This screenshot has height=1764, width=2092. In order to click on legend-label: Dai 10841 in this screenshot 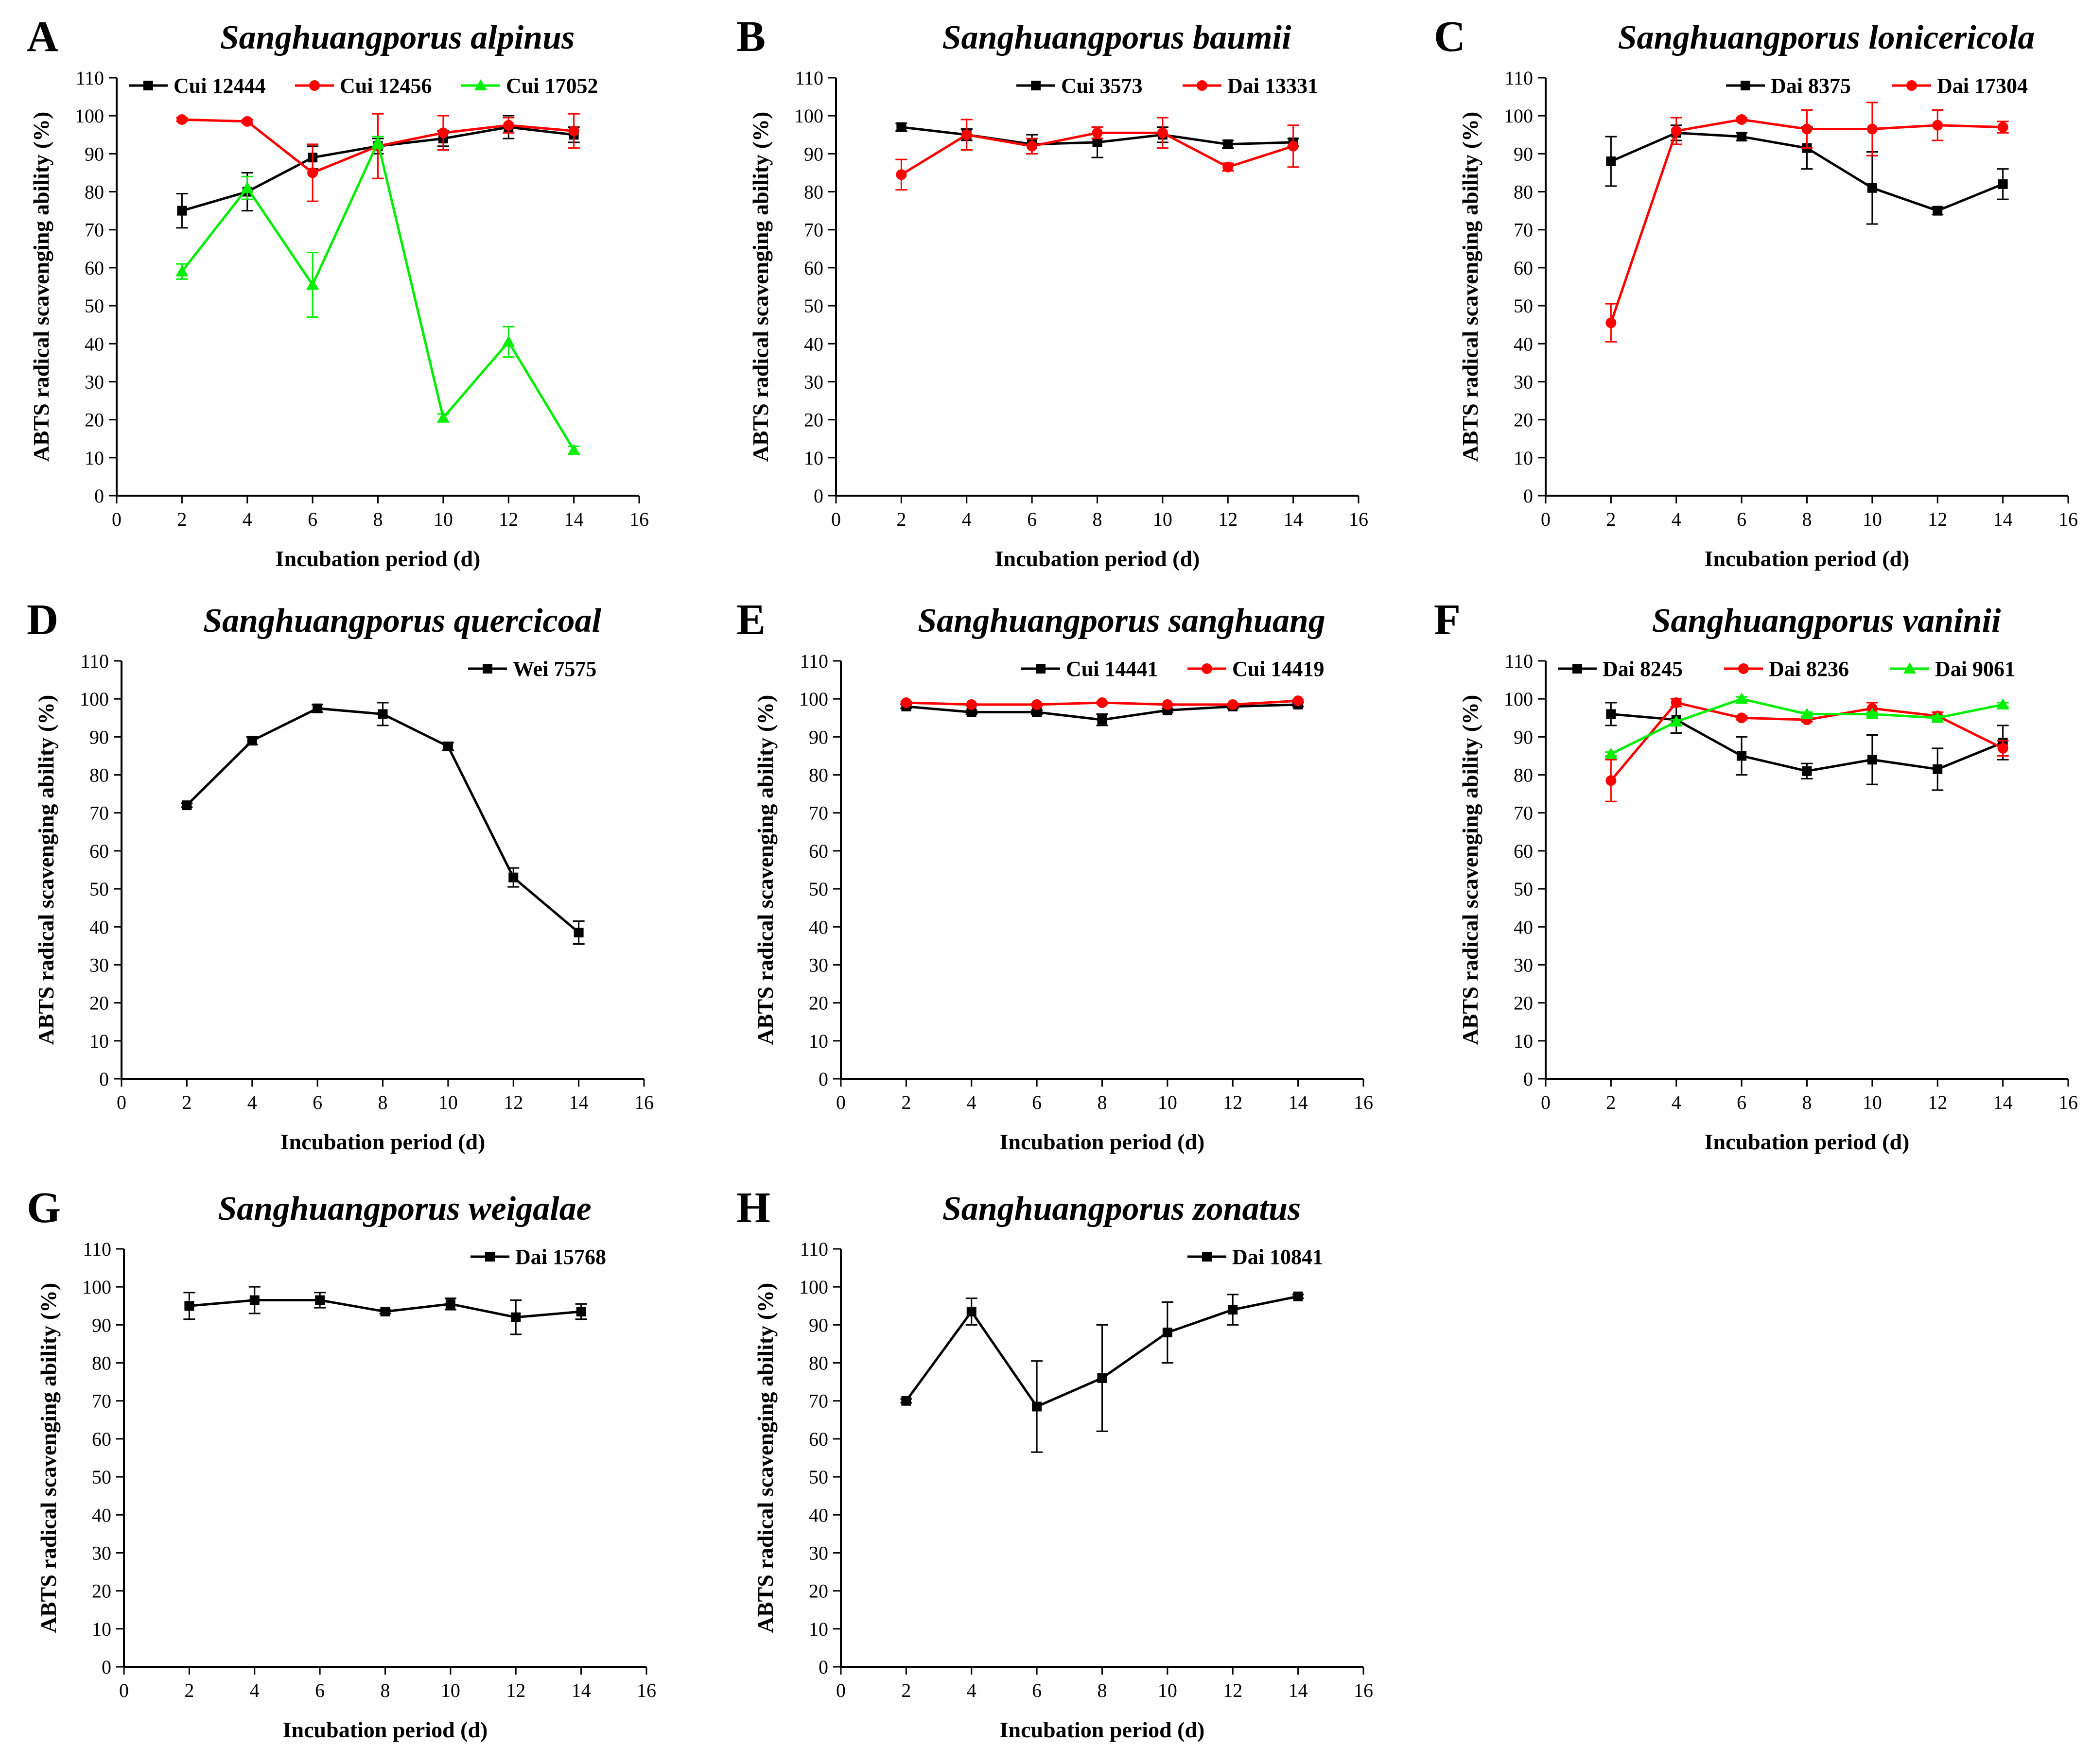, I will do `click(1277, 1257)`.